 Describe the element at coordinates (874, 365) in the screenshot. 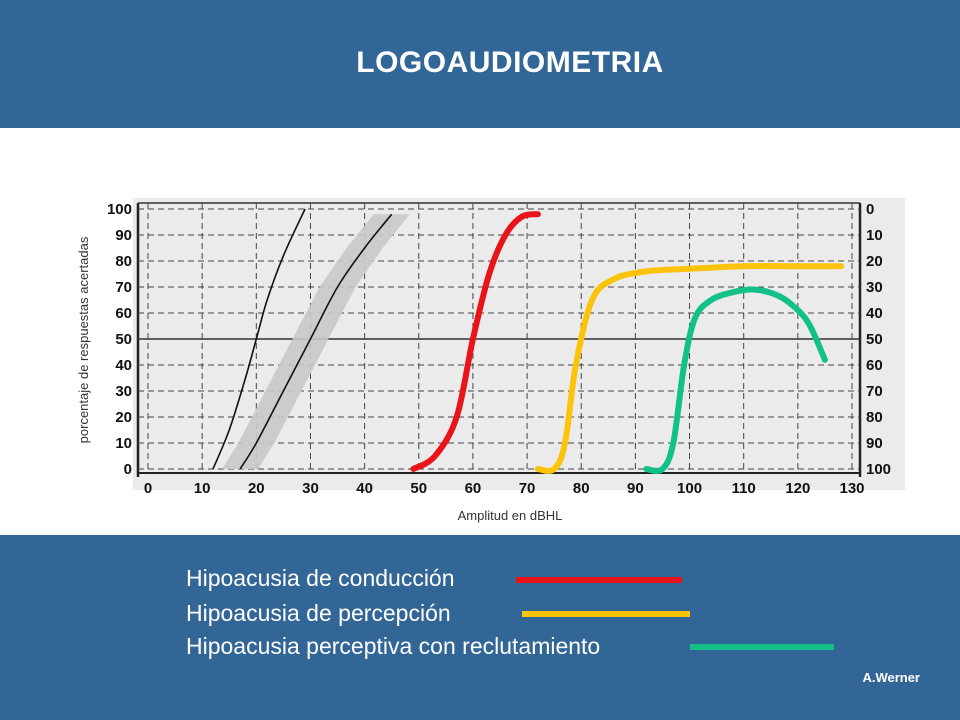

I see `y-tick-label-right: 60` at that location.